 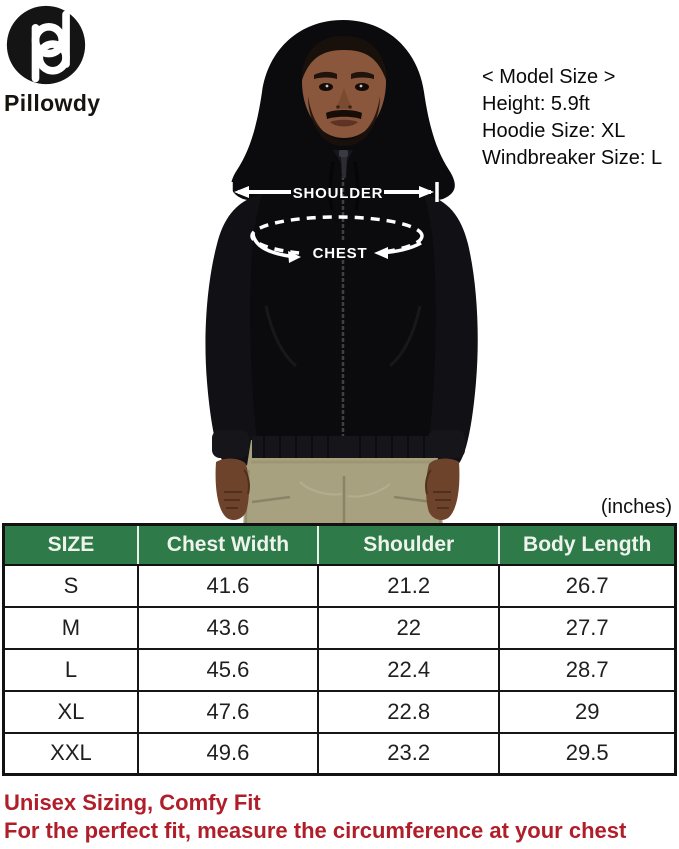 What do you see at coordinates (70, 585) in the screenshot?
I see `cell-size: S` at bounding box center [70, 585].